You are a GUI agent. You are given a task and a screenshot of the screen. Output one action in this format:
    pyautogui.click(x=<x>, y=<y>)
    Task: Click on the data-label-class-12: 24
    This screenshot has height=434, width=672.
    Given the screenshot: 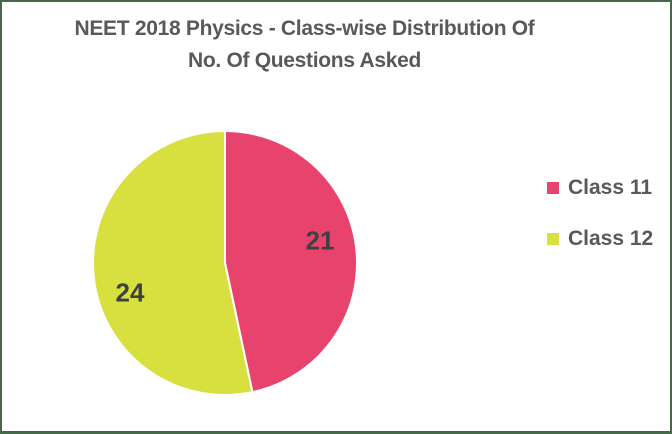 What is the action you would take?
    pyautogui.click(x=130, y=292)
    